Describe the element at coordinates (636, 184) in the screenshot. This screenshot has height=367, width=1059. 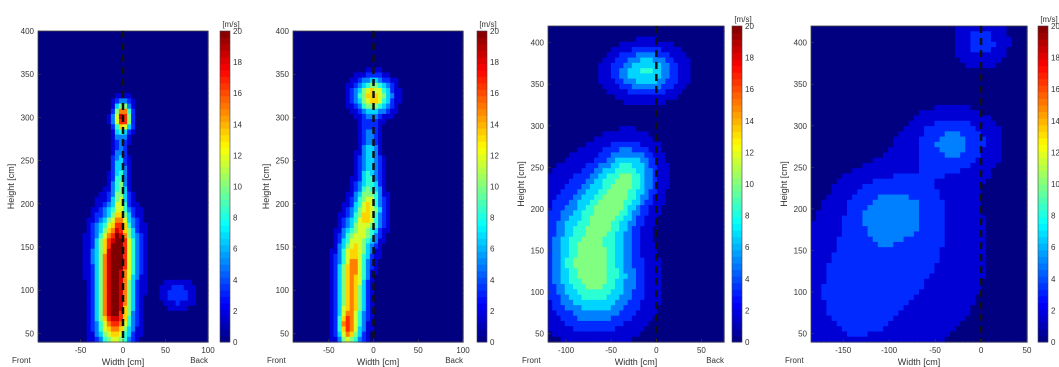
I see `heatmap-field` at that location.